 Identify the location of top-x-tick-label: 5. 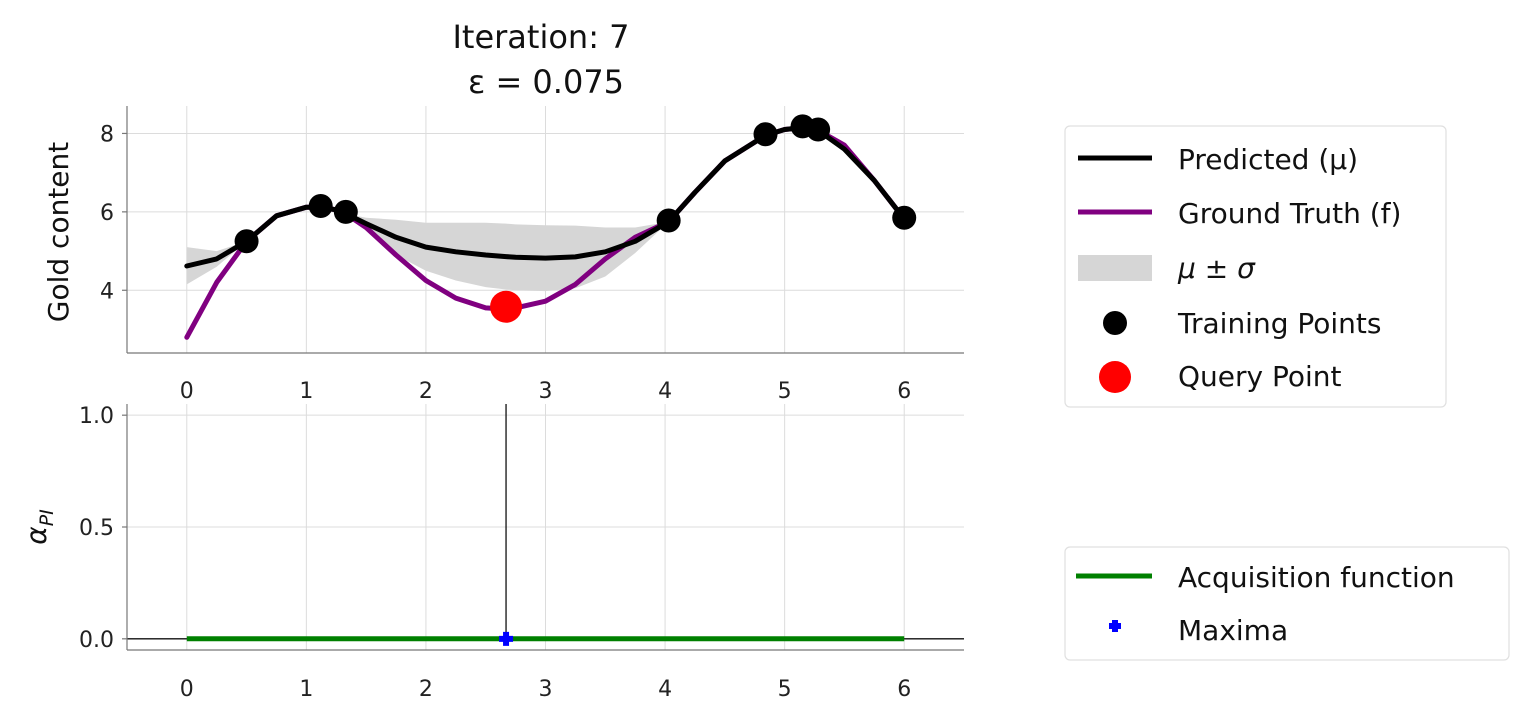
(785, 391).